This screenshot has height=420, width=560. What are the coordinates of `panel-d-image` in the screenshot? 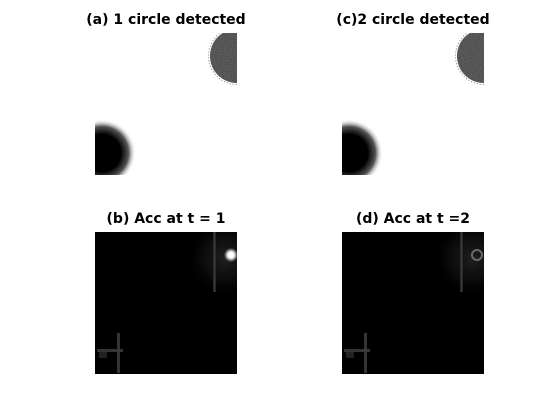 It's located at (426, 297).